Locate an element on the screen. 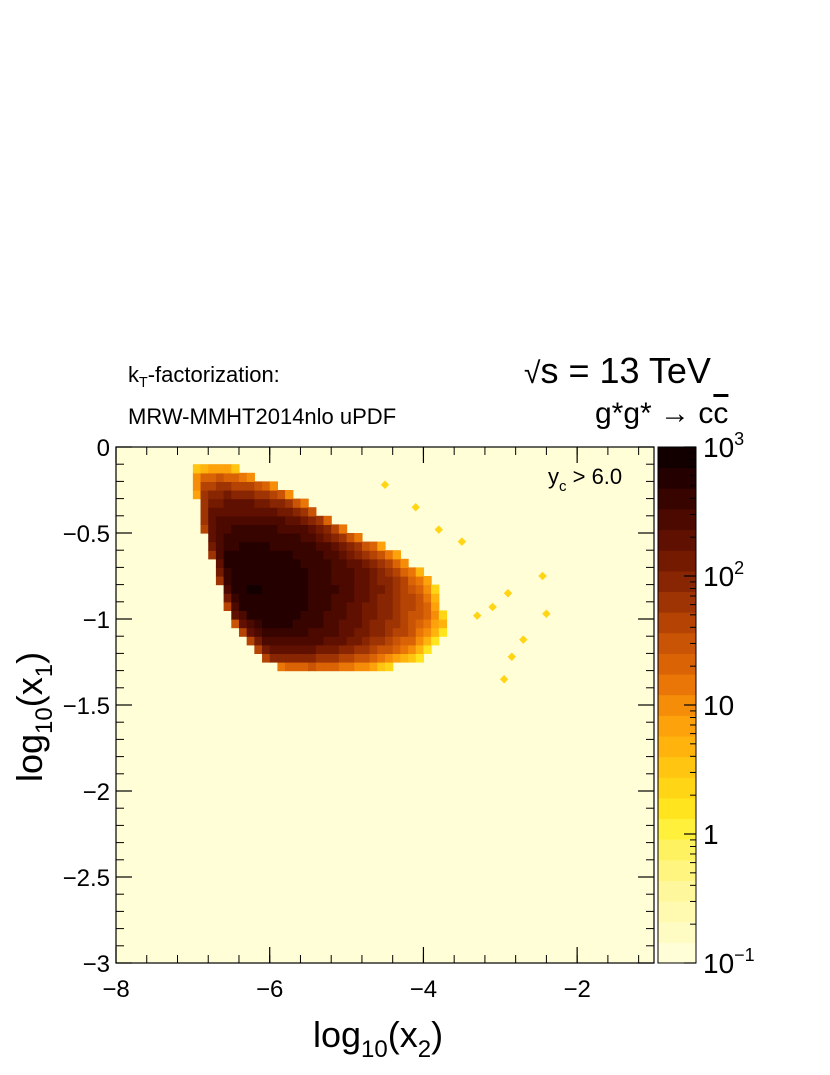 The height and width of the screenshot is (1075, 830). y-axis-title-part: x is located at coordinates (29, 686).